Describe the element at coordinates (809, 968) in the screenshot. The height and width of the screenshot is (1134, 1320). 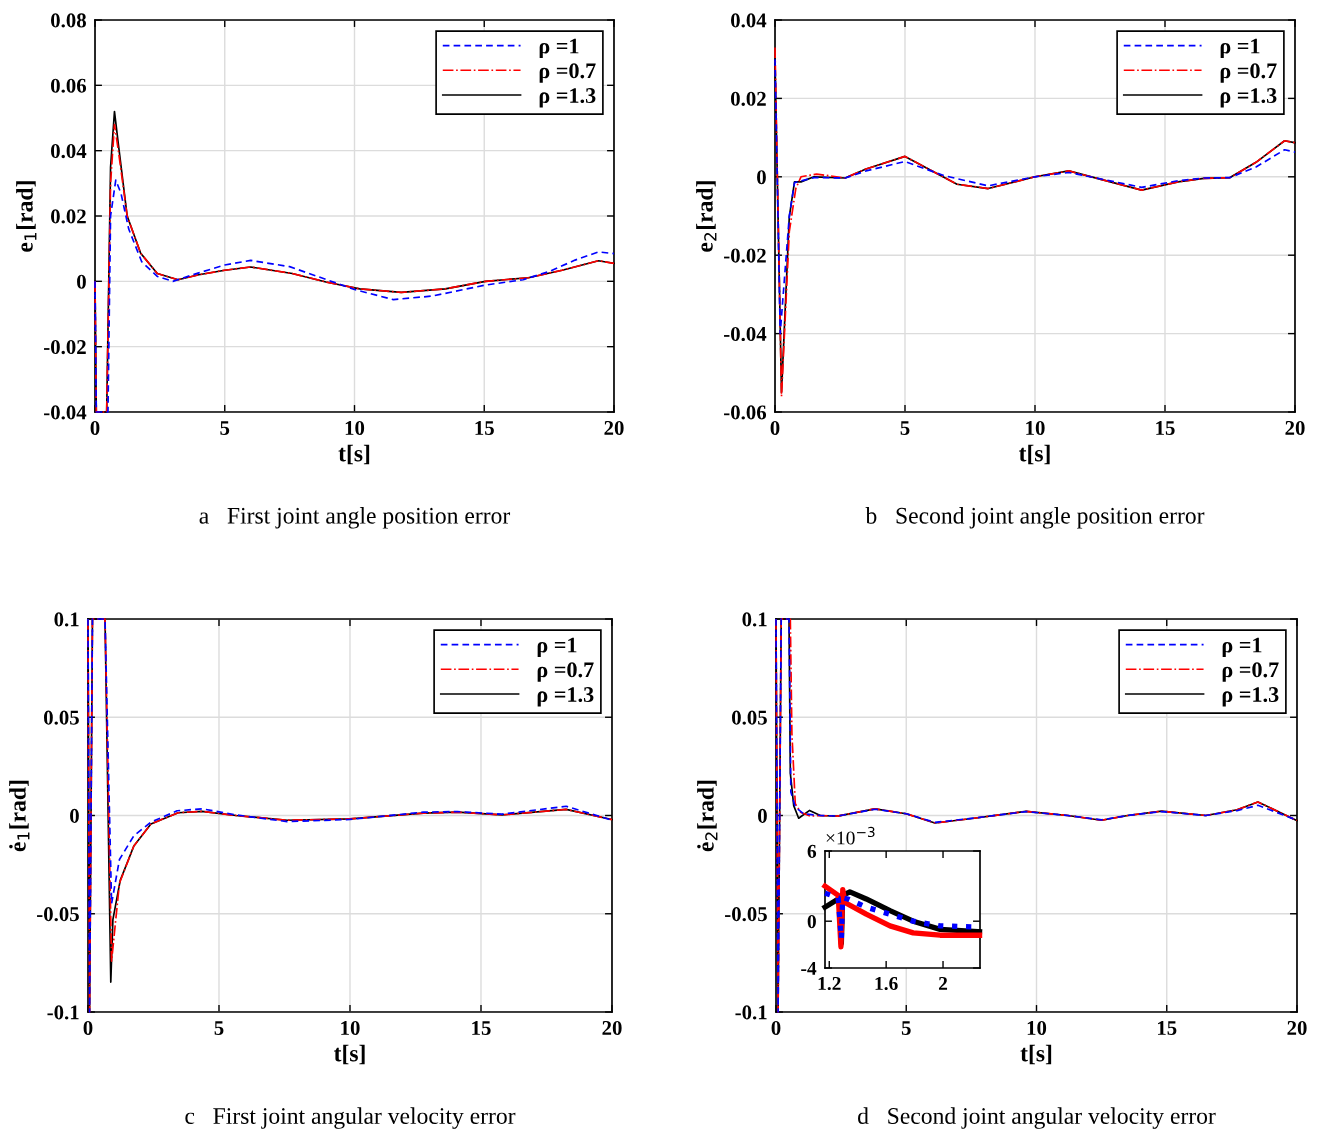
I see `y-tick-label: -4` at that location.